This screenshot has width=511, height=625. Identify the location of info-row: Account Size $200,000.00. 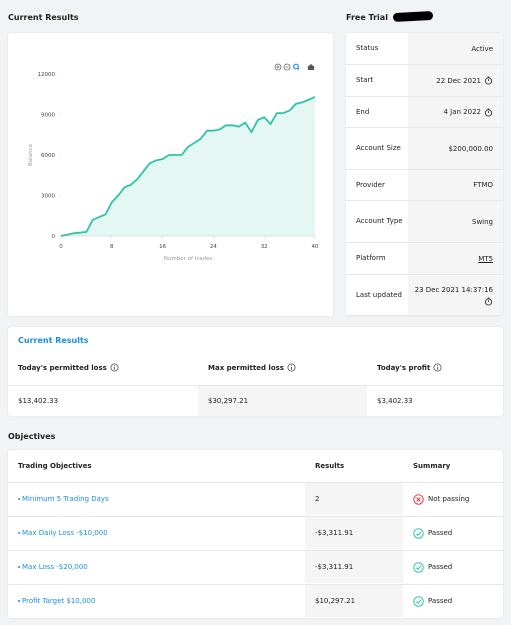
(424, 149).